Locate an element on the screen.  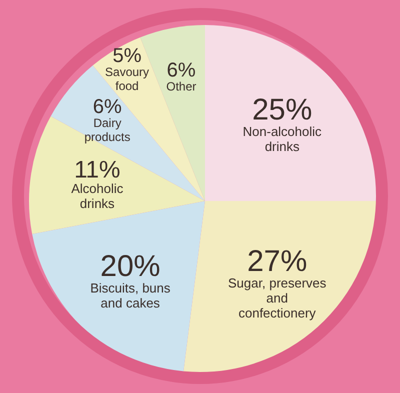
data-label: 5% is located at coordinates (127, 56).